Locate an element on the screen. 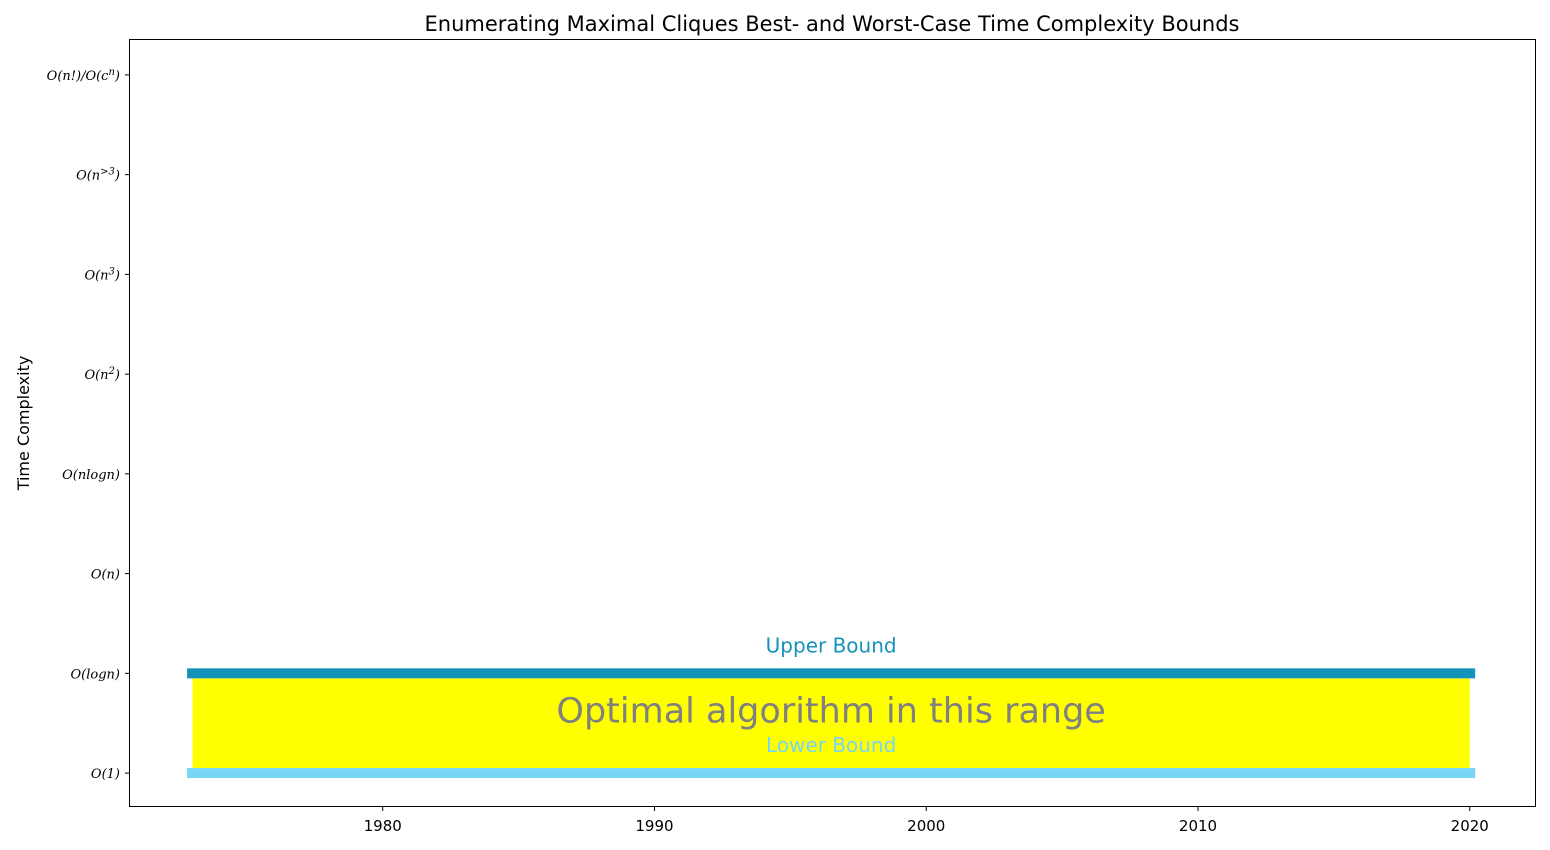 Image resolution: width=1550 pixels, height=850 pixels. optimal-region is located at coordinates (831, 723).